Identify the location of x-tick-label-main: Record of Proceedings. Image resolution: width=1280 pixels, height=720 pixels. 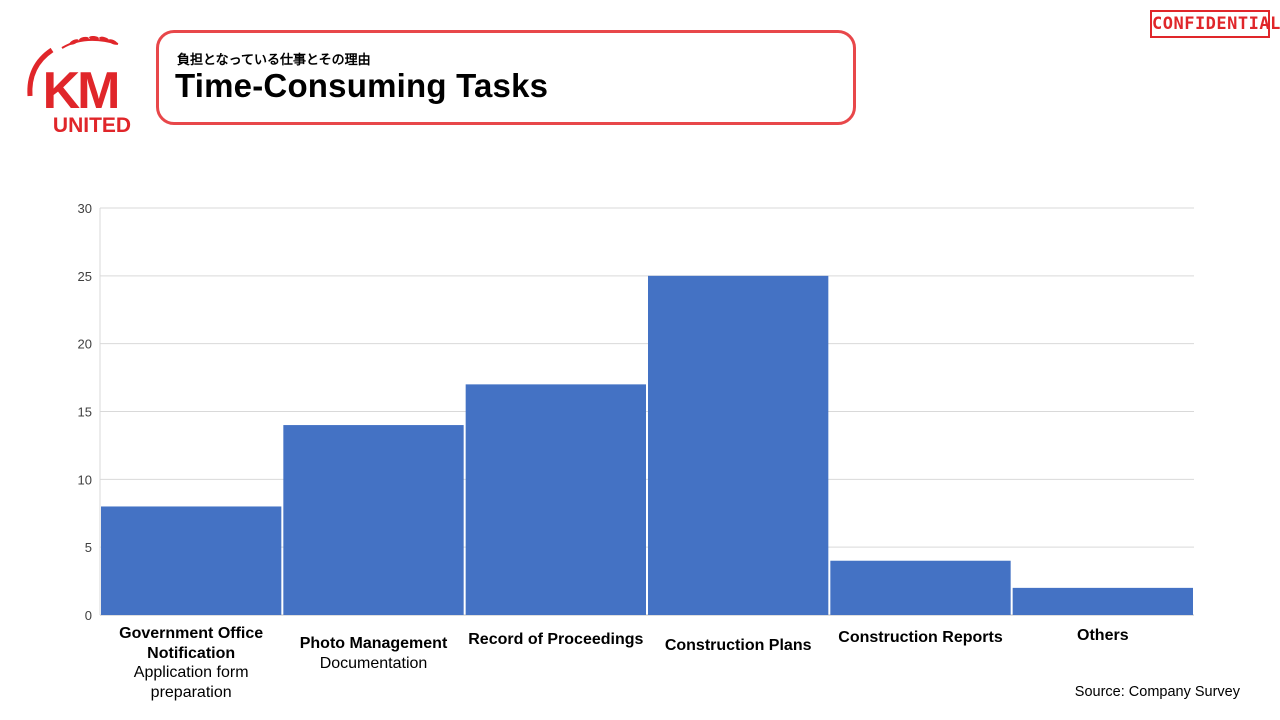
(556, 639).